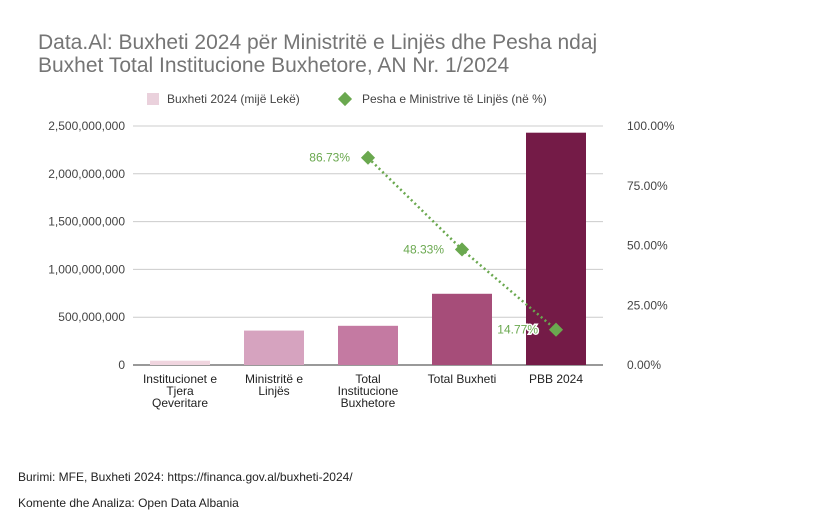 The height and width of the screenshot is (522, 824). Describe the element at coordinates (86, 269) in the screenshot. I see `y-left-tick-label: 1,000,000,000` at that location.